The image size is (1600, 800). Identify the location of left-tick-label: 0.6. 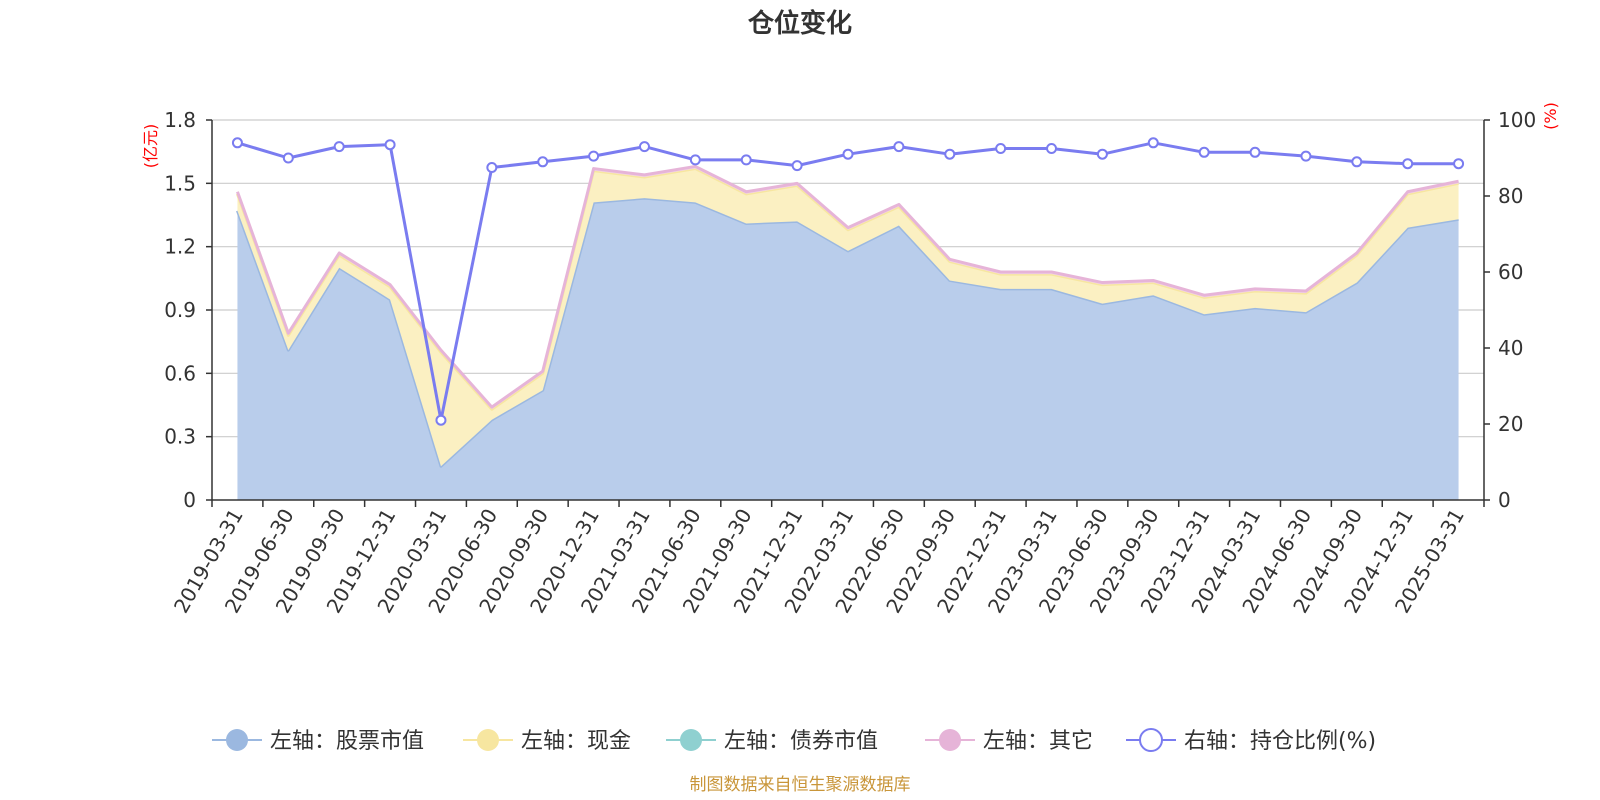
(180, 373).